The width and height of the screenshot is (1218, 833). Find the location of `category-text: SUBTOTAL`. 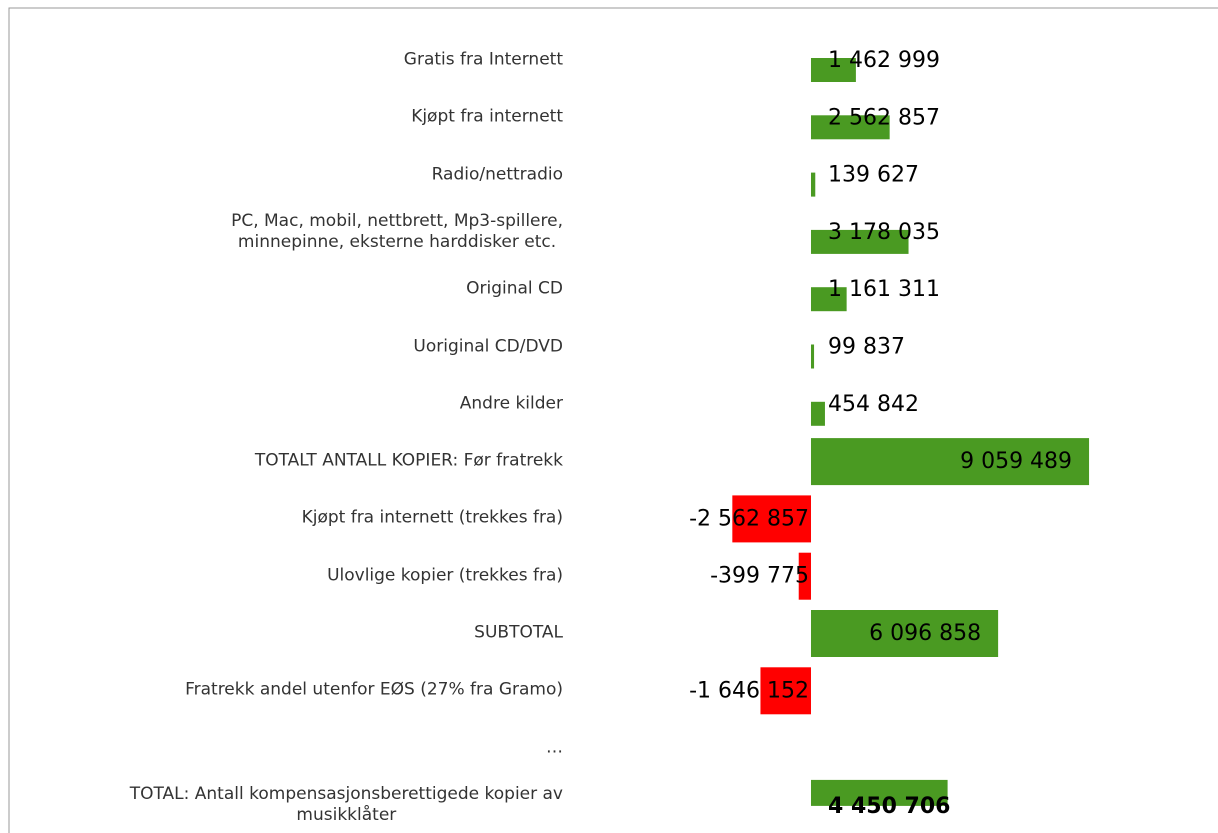

category-text: SUBTOTAL is located at coordinates (518, 632).